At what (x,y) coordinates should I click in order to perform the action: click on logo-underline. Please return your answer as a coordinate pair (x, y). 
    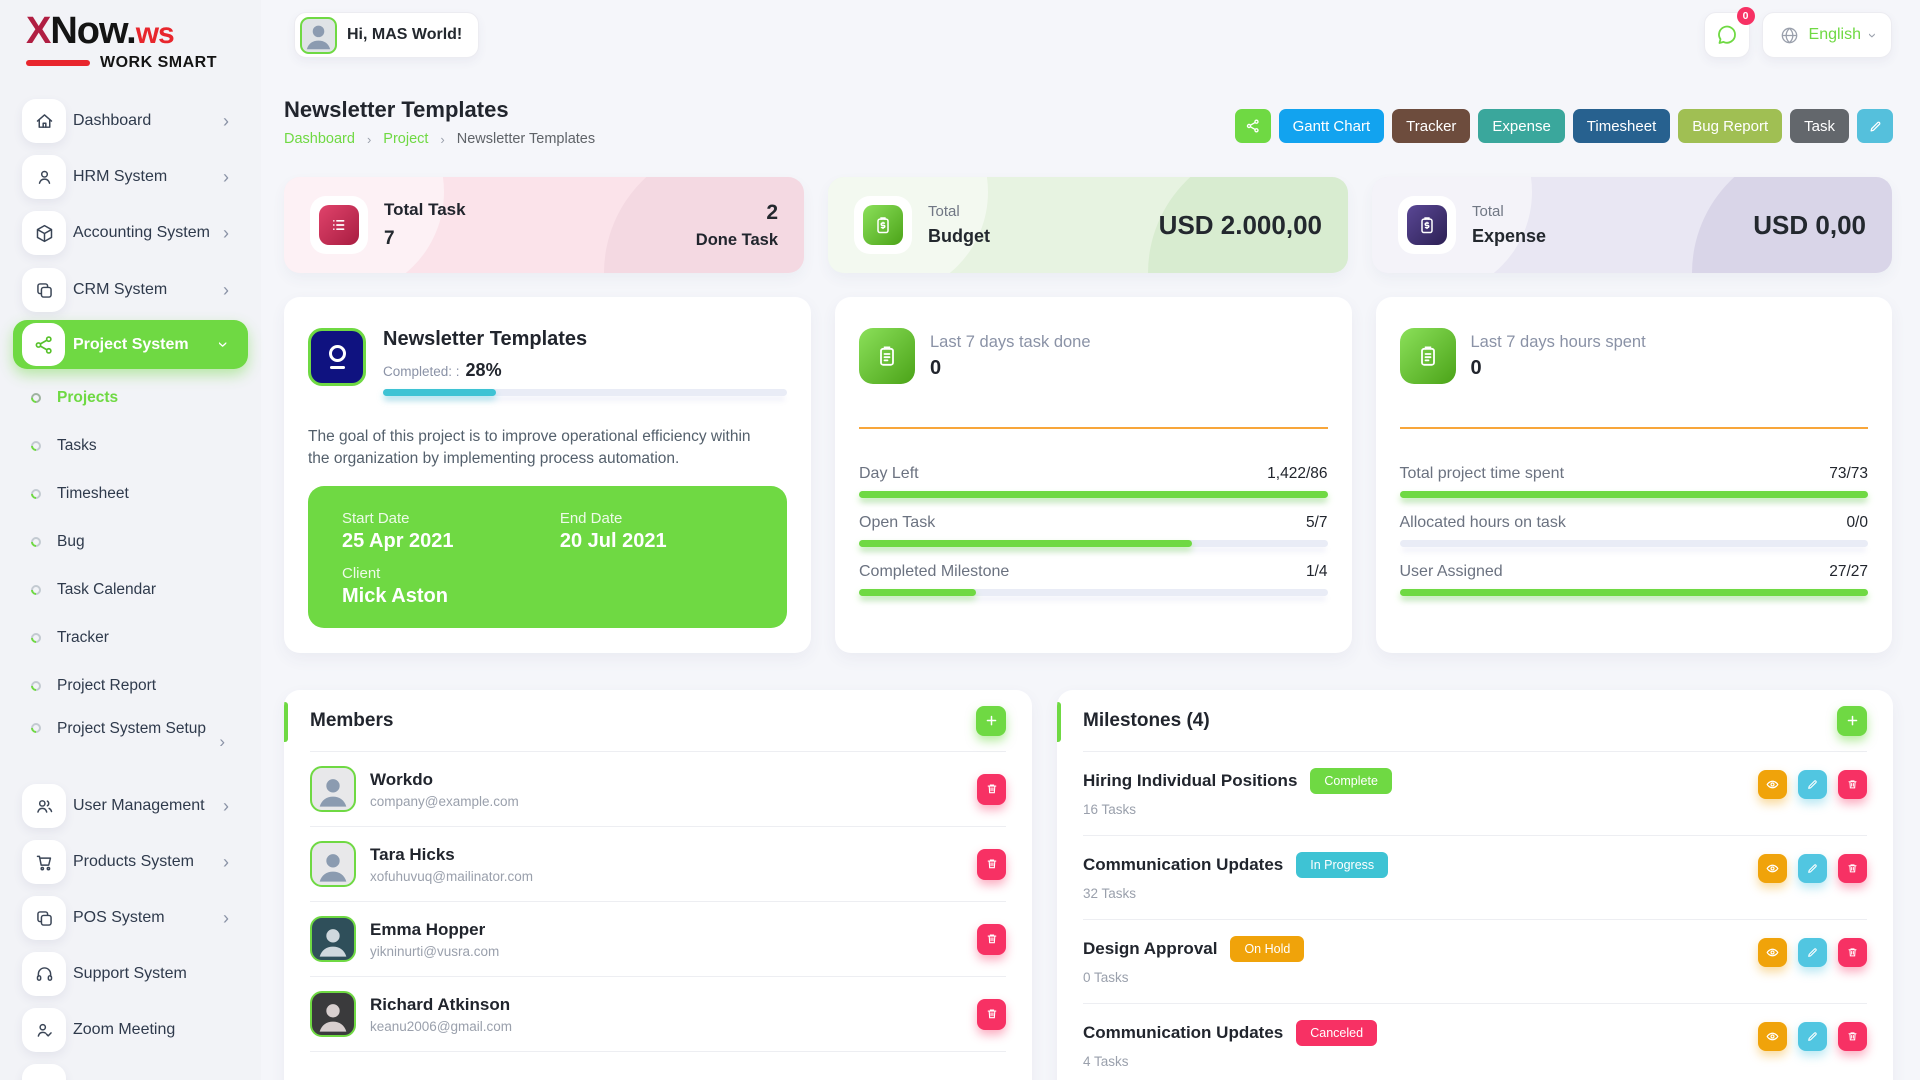
    Looking at the image, I should click on (58, 63).